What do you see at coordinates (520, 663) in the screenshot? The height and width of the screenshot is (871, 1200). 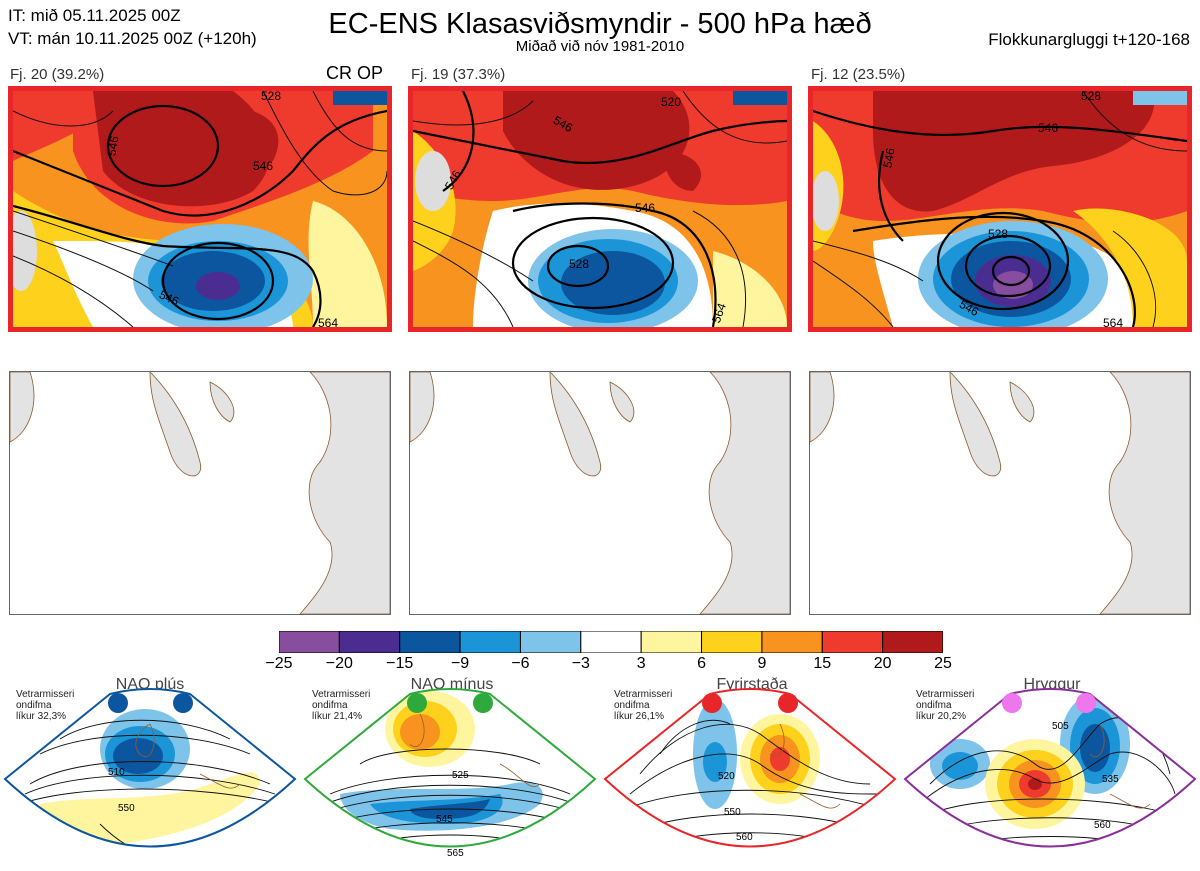 I see `colorbar-tick-label: −6` at bounding box center [520, 663].